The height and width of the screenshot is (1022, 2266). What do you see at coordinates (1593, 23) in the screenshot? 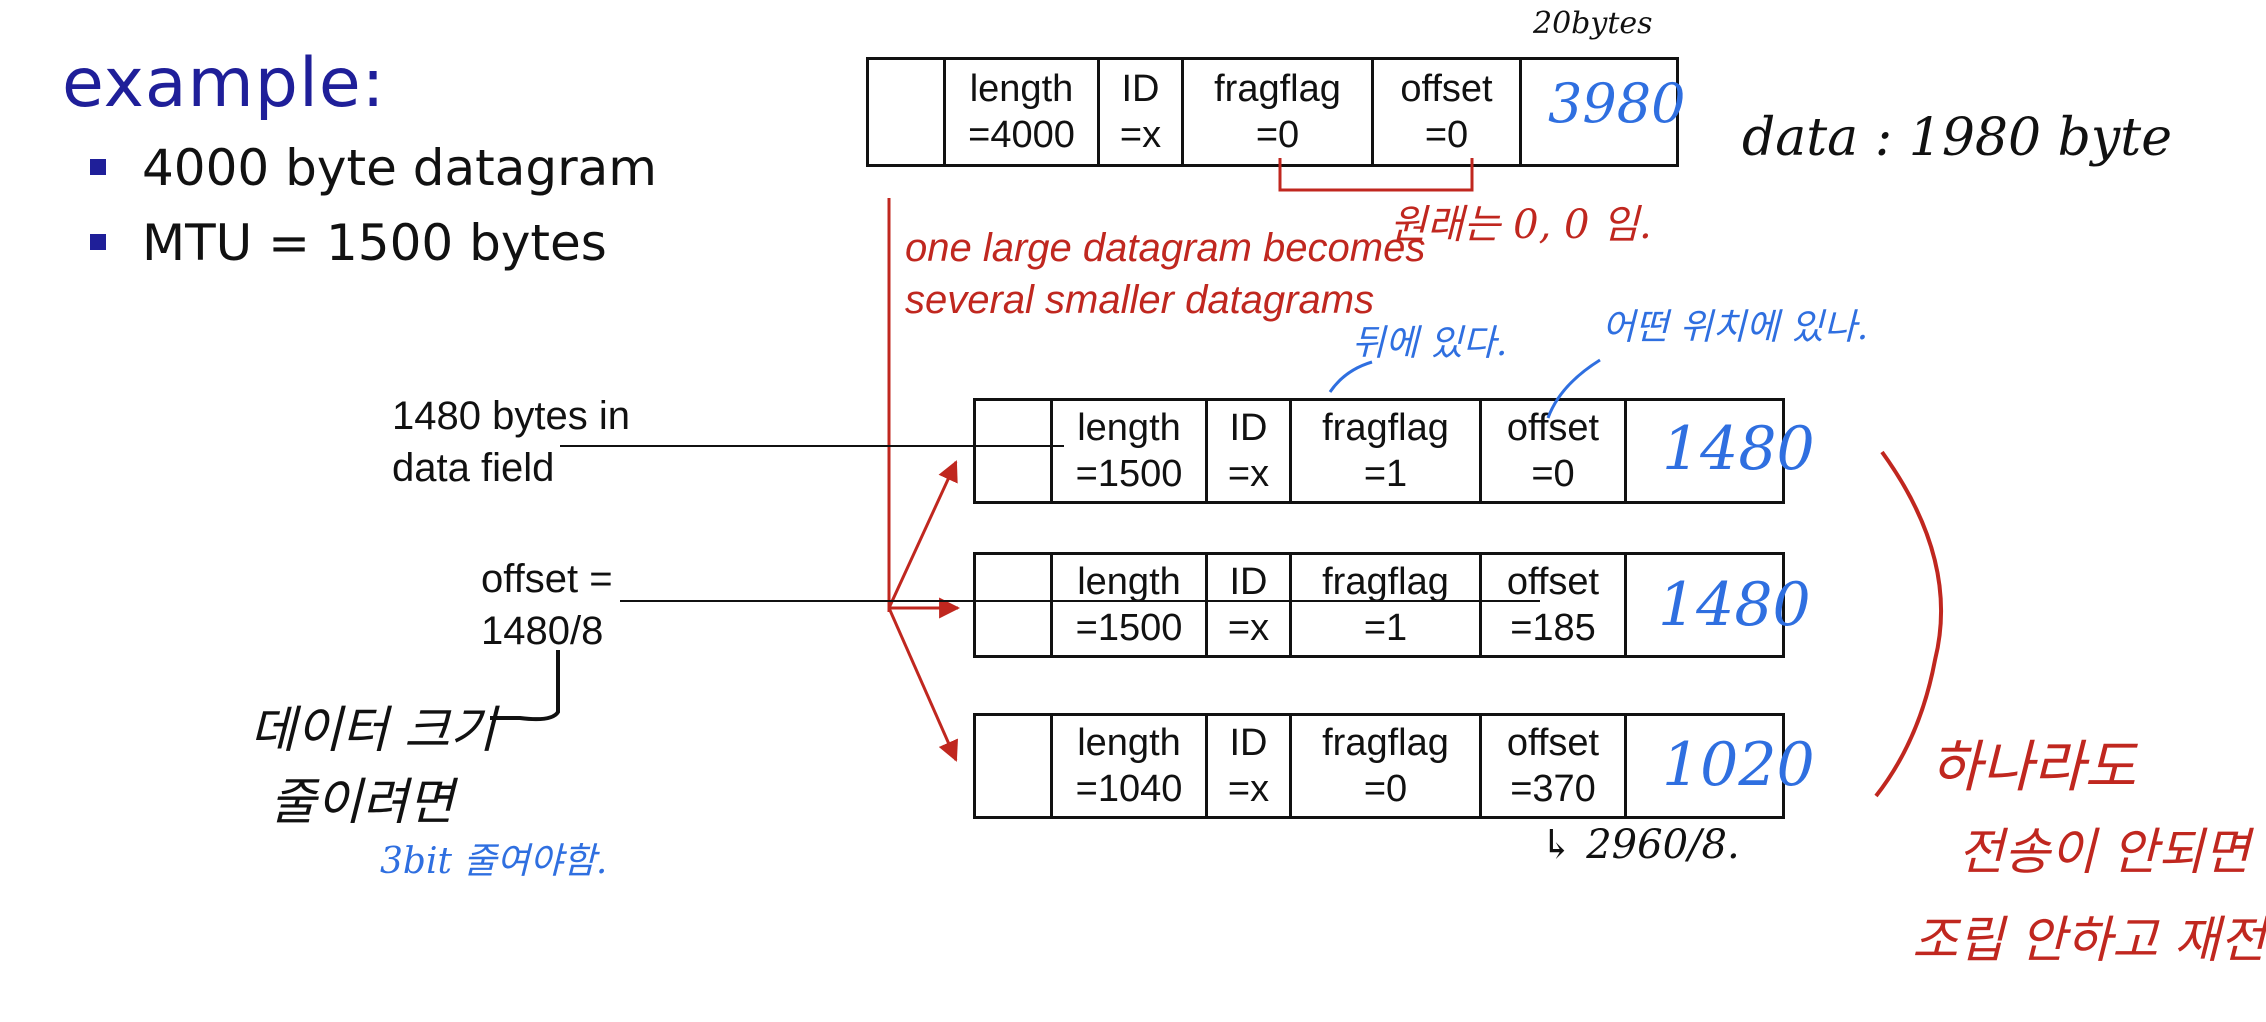
I see `header-bytes-note: 20bytes` at bounding box center [1593, 23].